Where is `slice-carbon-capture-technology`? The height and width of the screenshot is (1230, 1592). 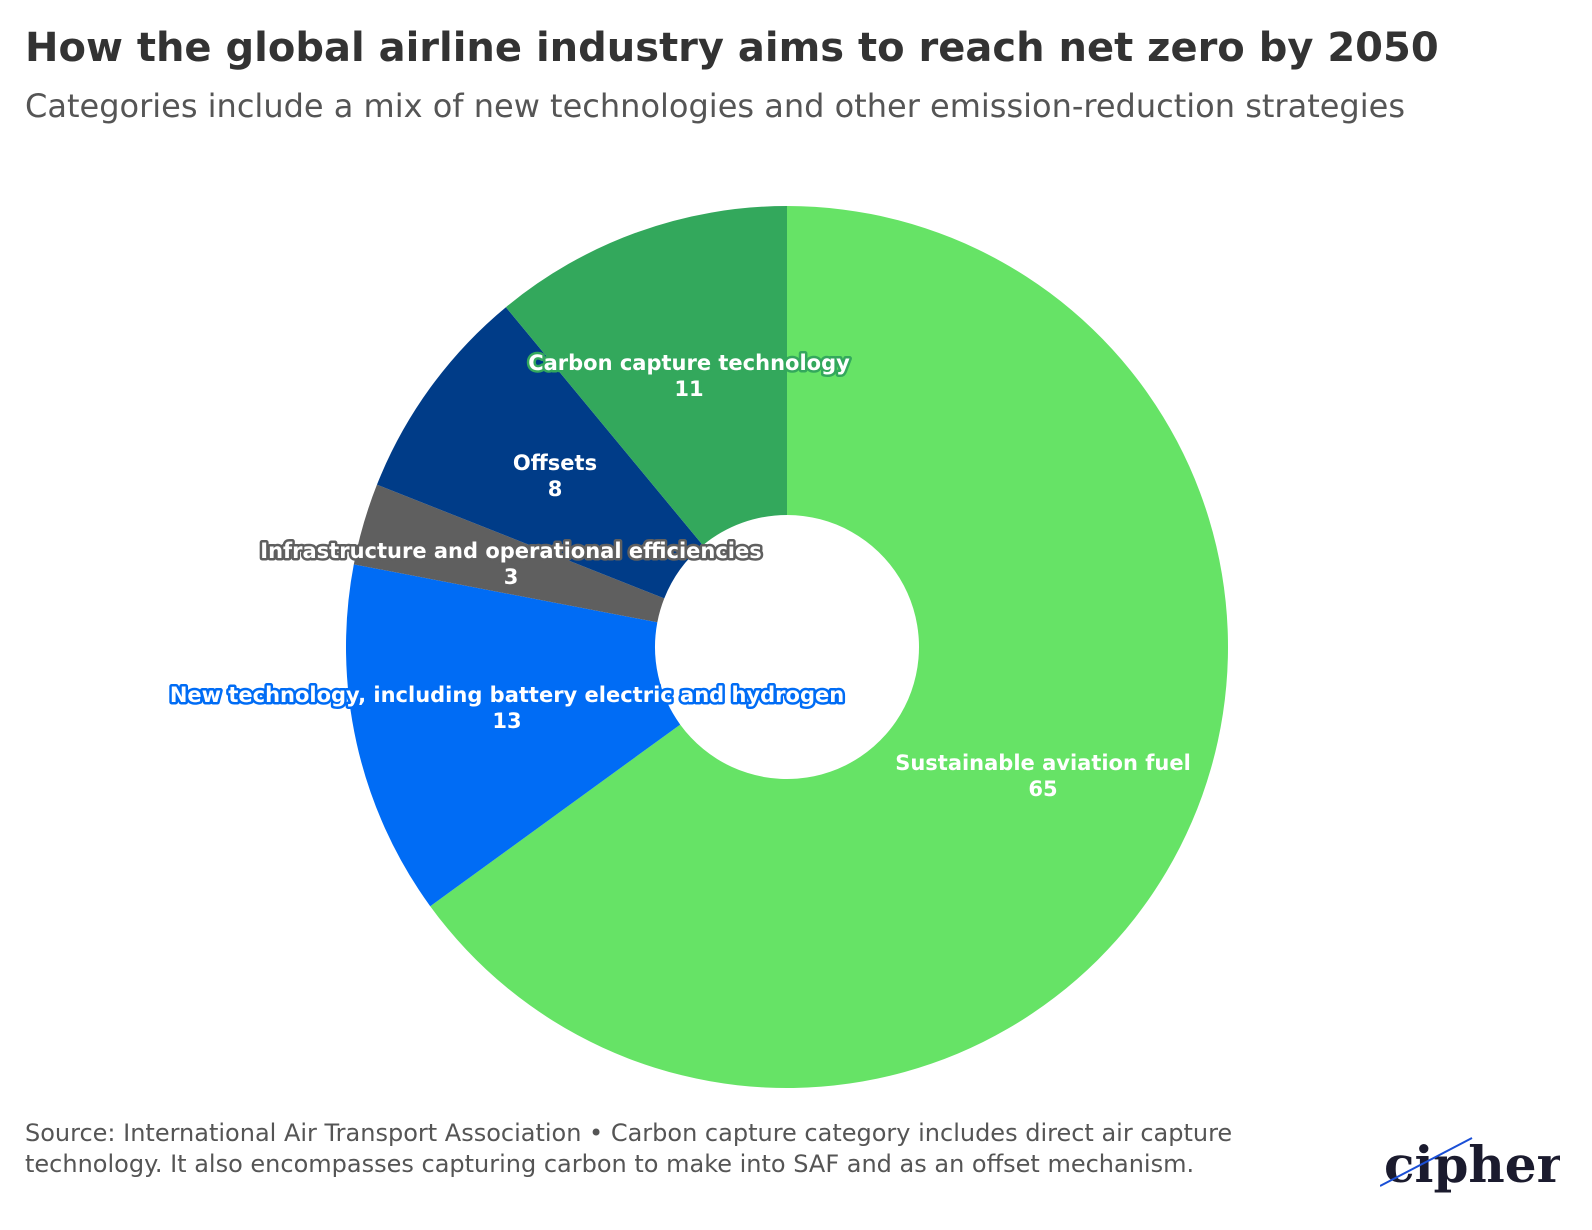 slice-carbon-capture-technology is located at coordinates (646, 376).